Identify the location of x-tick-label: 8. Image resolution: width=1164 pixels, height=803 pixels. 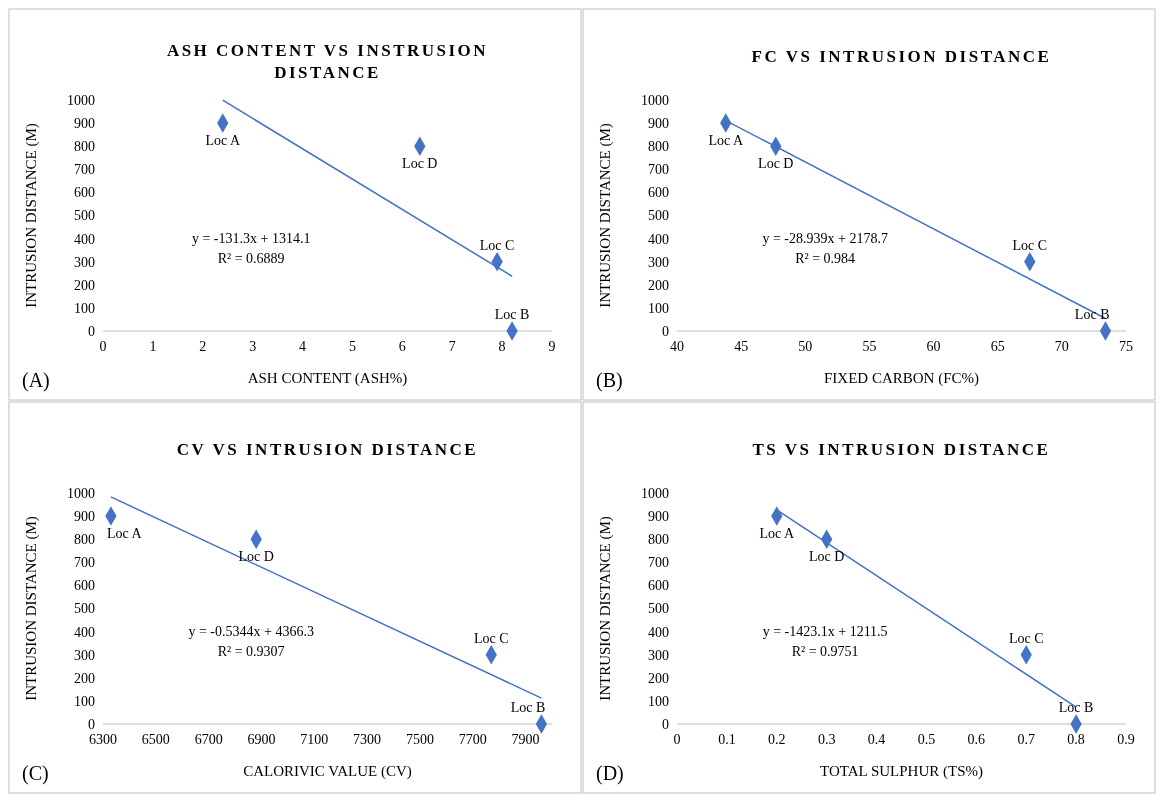
(502, 346).